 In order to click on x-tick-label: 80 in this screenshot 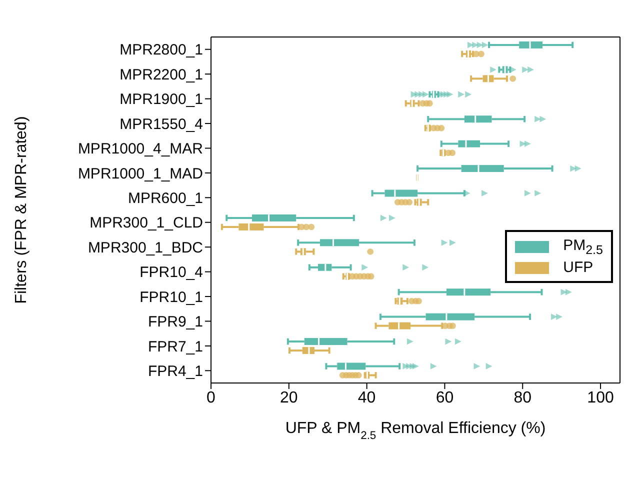, I will do `click(523, 397)`.